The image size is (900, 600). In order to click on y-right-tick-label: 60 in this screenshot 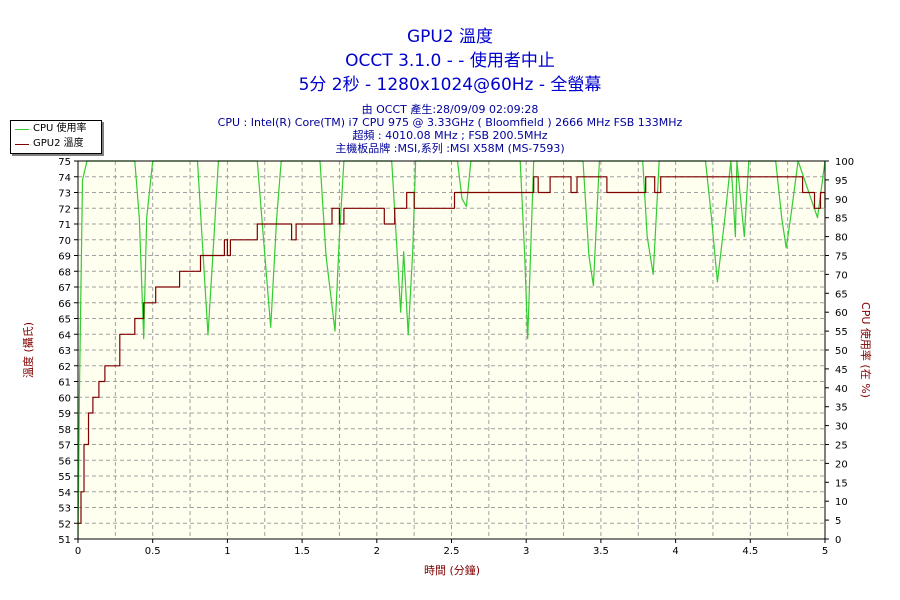, I will do `click(841, 313)`.